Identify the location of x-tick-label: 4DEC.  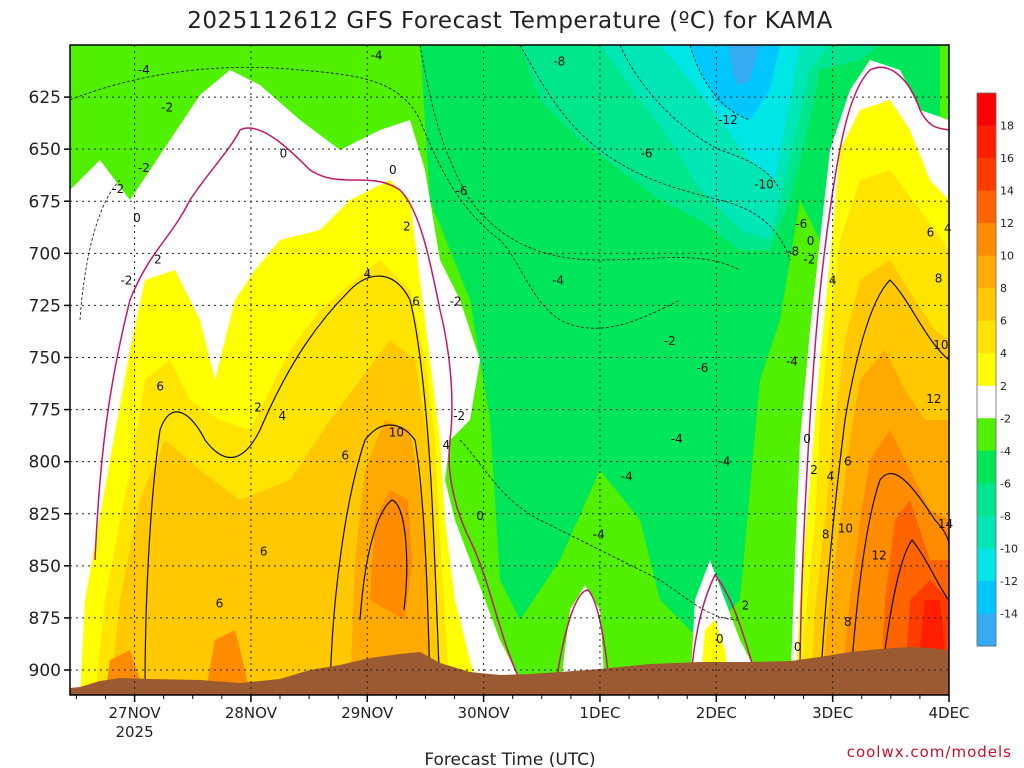
(948, 713).